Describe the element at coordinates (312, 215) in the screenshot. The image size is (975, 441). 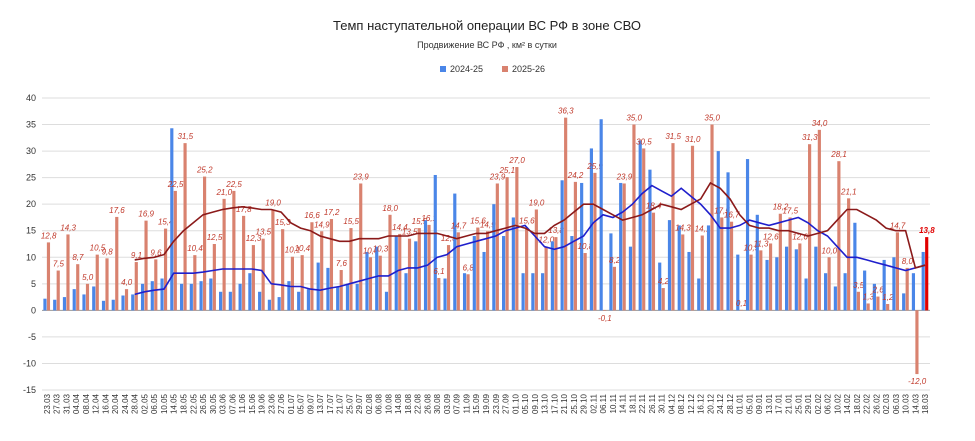
I see `data-label: 16,6` at that location.